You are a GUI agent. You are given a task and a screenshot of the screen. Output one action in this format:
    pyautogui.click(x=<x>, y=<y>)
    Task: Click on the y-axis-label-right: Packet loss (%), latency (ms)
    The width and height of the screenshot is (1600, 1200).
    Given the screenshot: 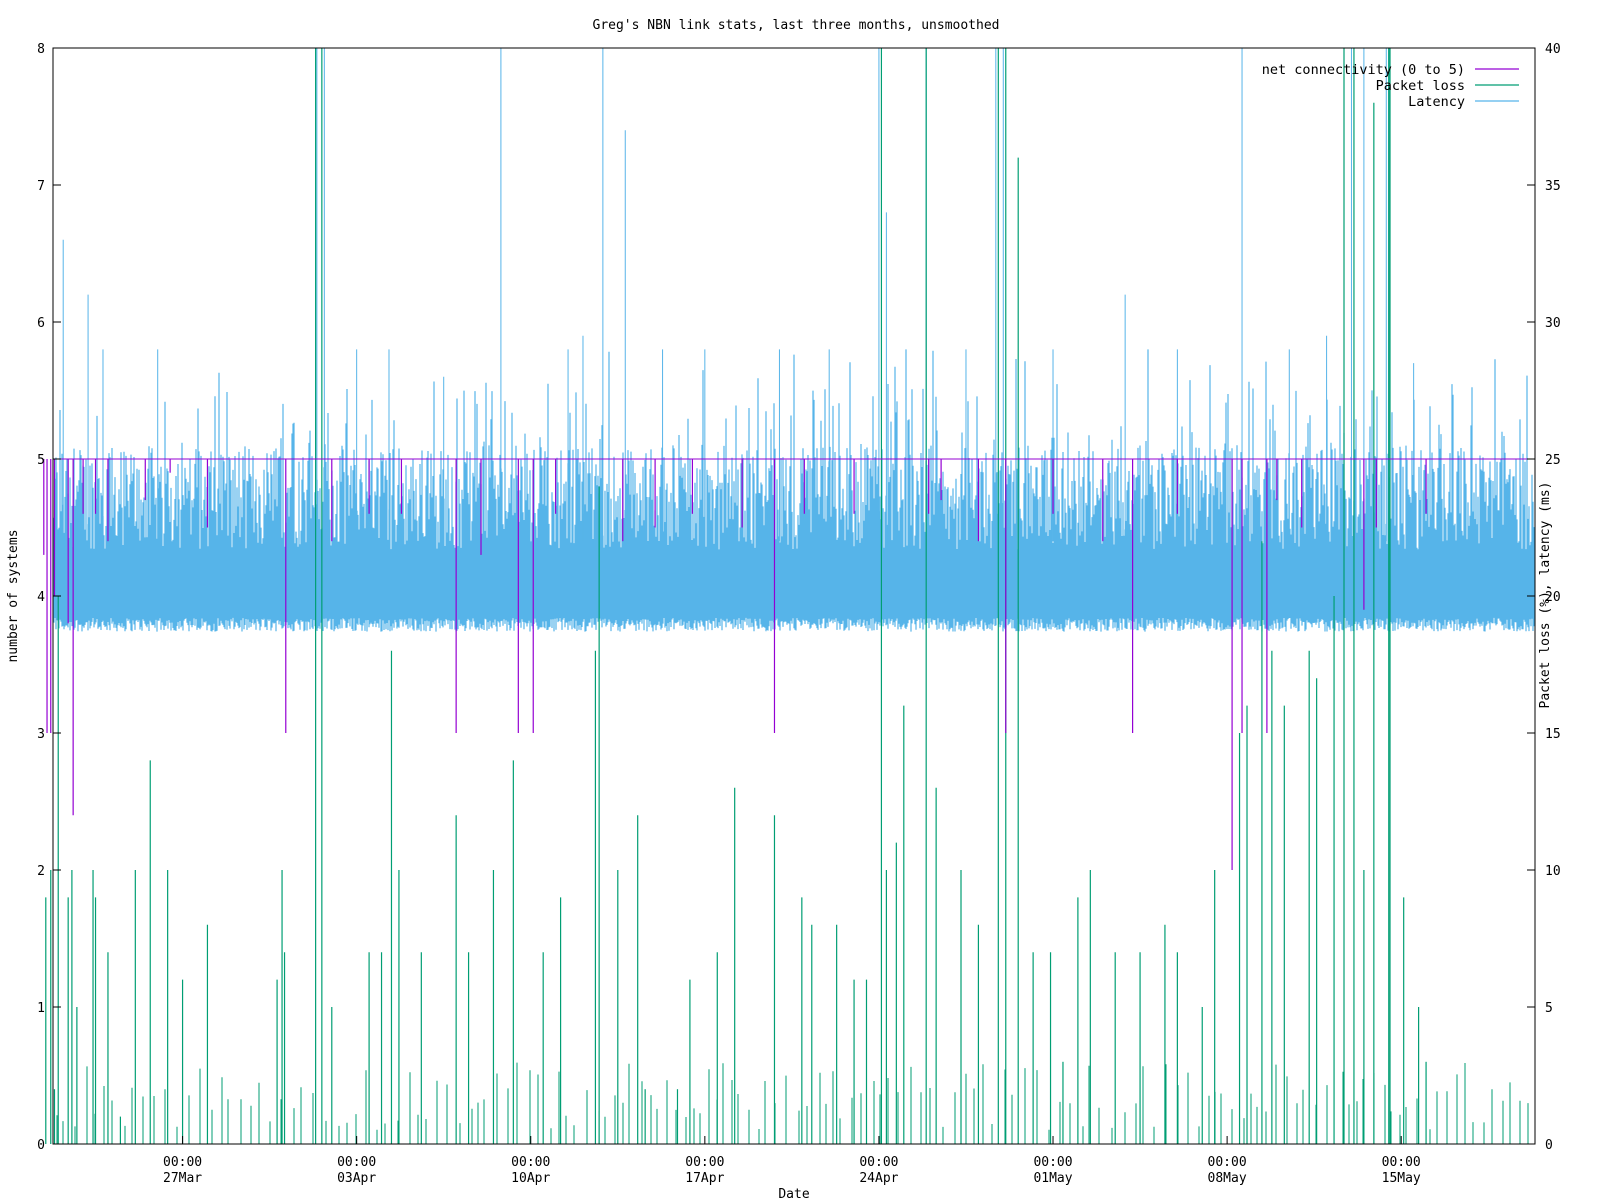 What is the action you would take?
    pyautogui.click(x=1545, y=595)
    